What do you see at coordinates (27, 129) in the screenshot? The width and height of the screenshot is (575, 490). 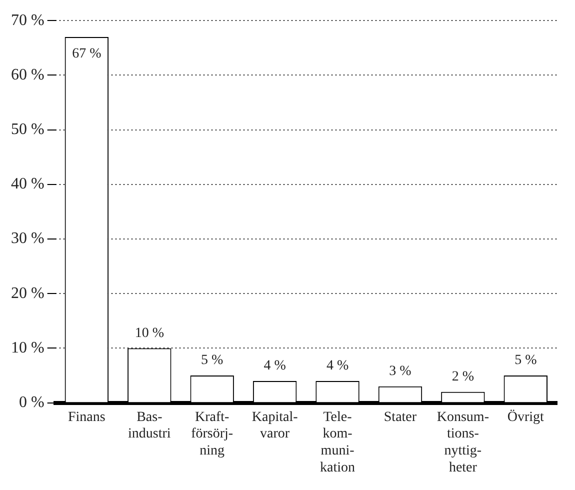 I see `y-tick-label: 50 %` at bounding box center [27, 129].